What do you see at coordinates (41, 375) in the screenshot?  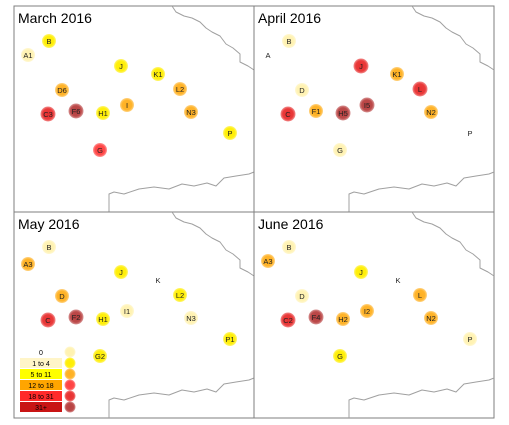 I see `legend-label: 5 to 11` at bounding box center [41, 375].